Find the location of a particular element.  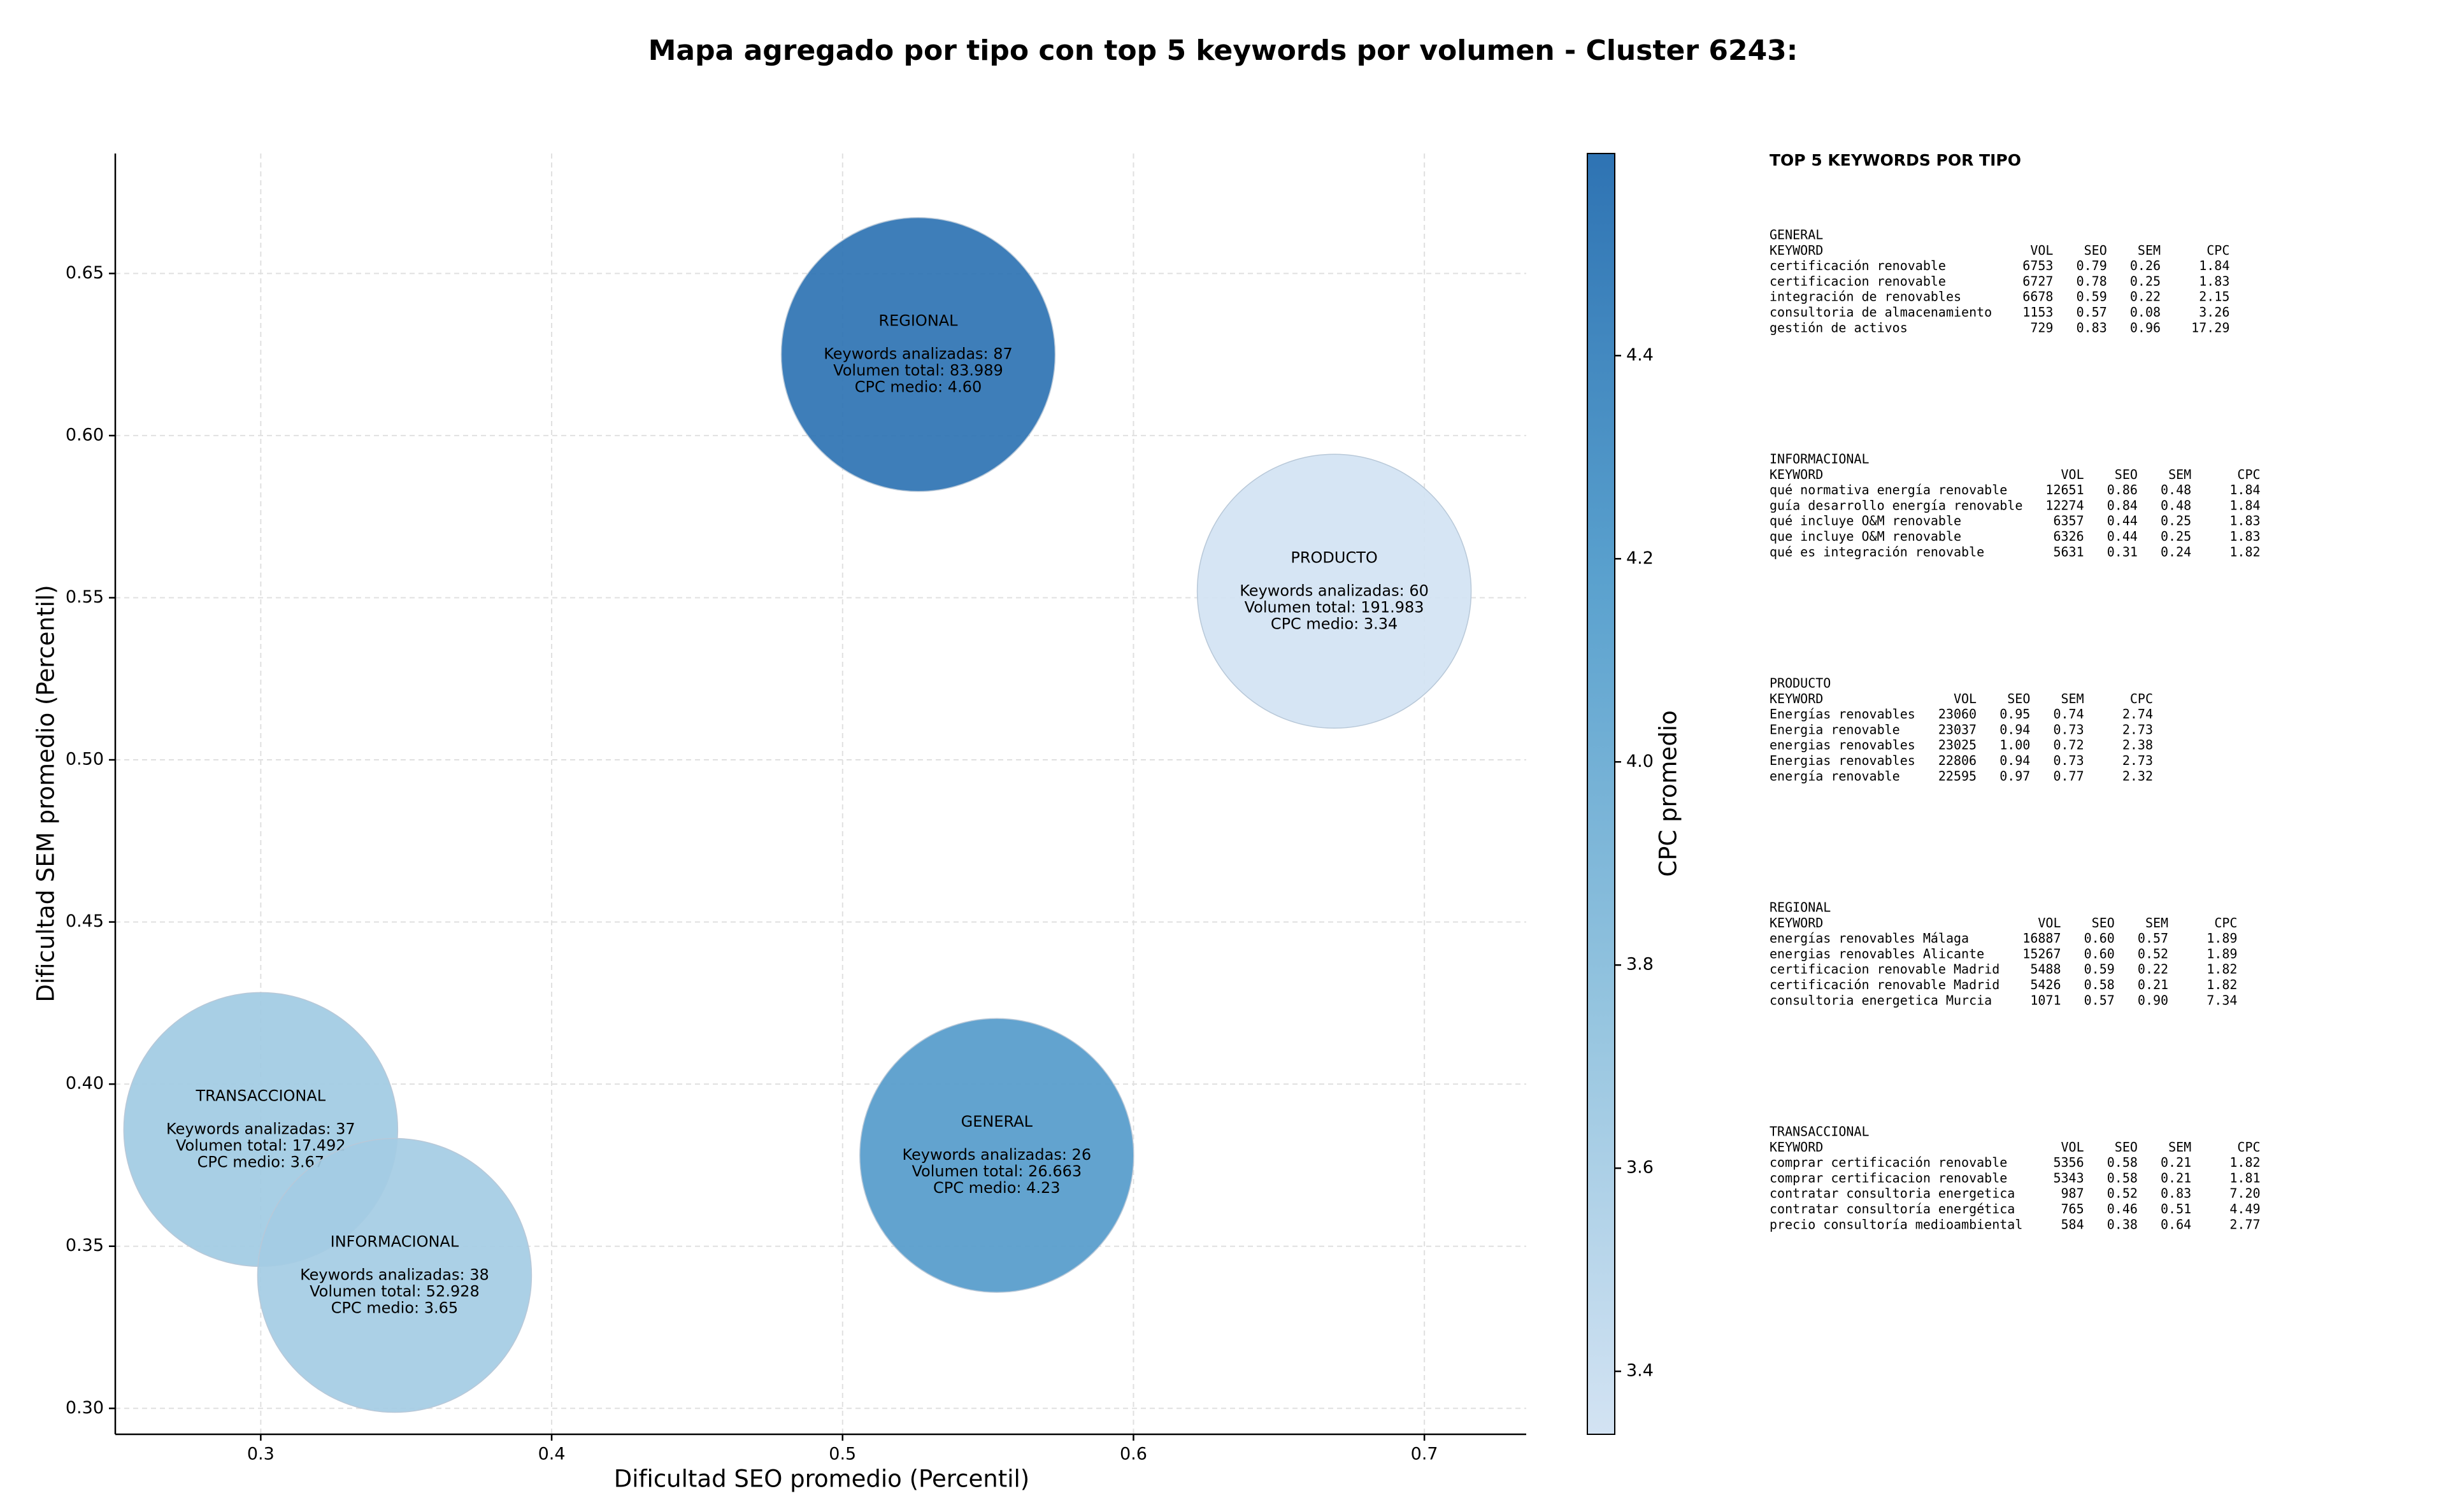

table-cell: 0.59 is located at coordinates (2092, 296).